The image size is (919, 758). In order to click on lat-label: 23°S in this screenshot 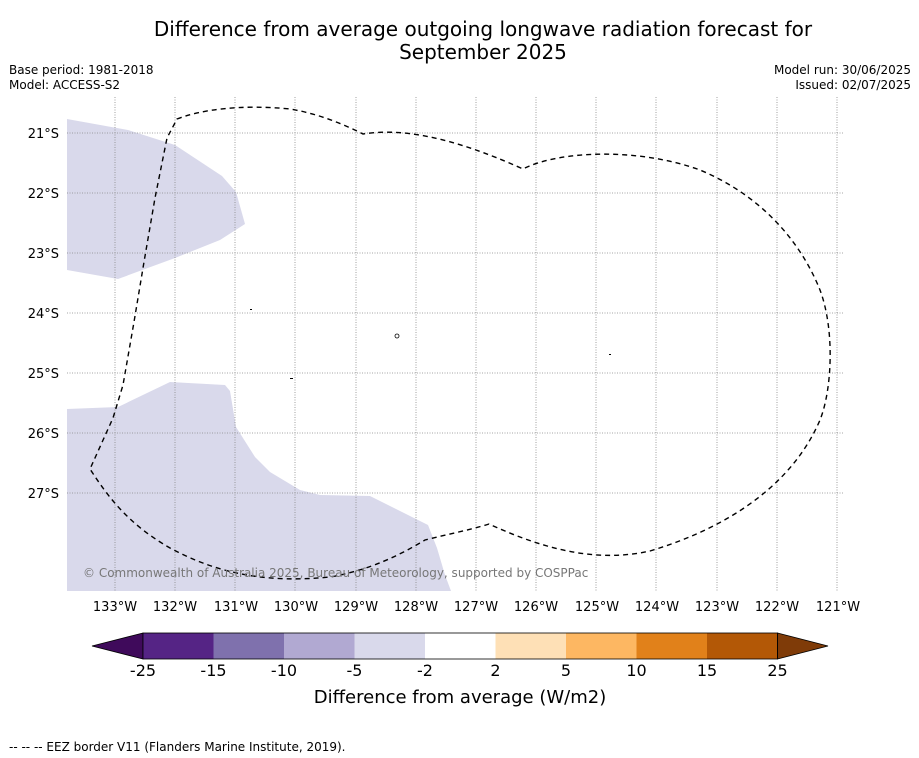, I will do `click(43, 254)`.